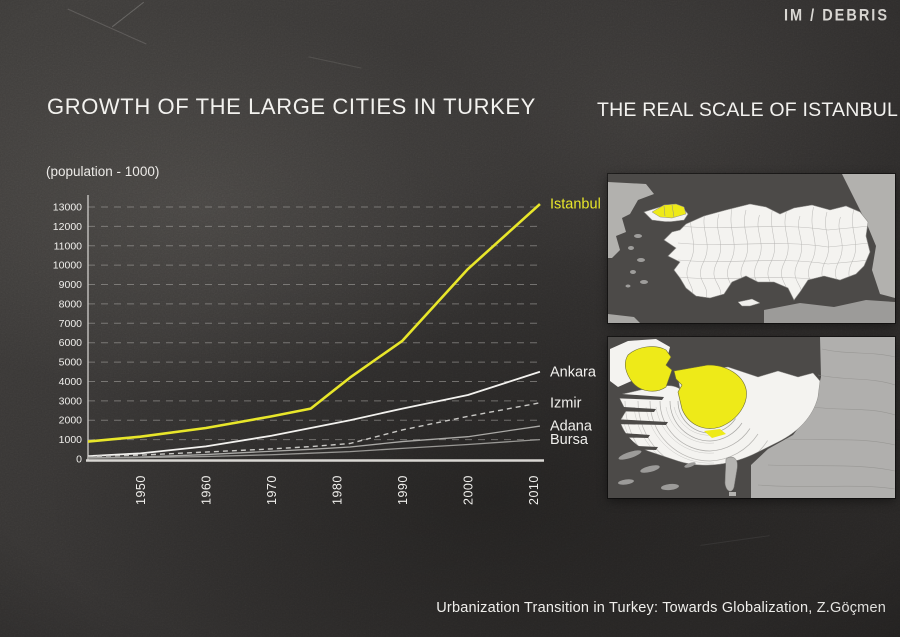  What do you see at coordinates (71, 343) in the screenshot?
I see `y-axis-tick-label: 6000` at bounding box center [71, 343].